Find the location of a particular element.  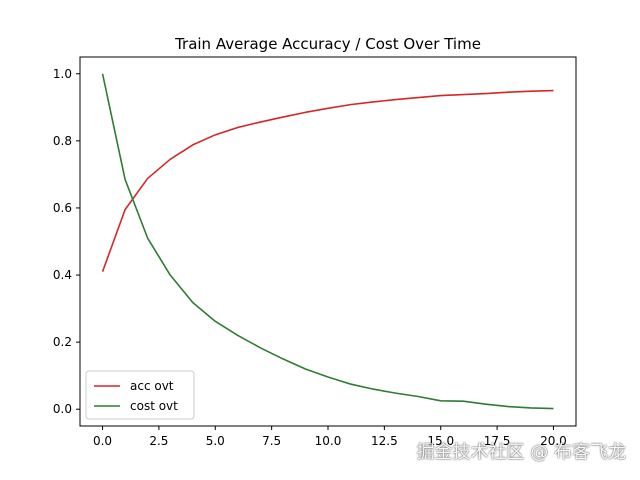

x-tick-label: 10.0 is located at coordinates (328, 441).